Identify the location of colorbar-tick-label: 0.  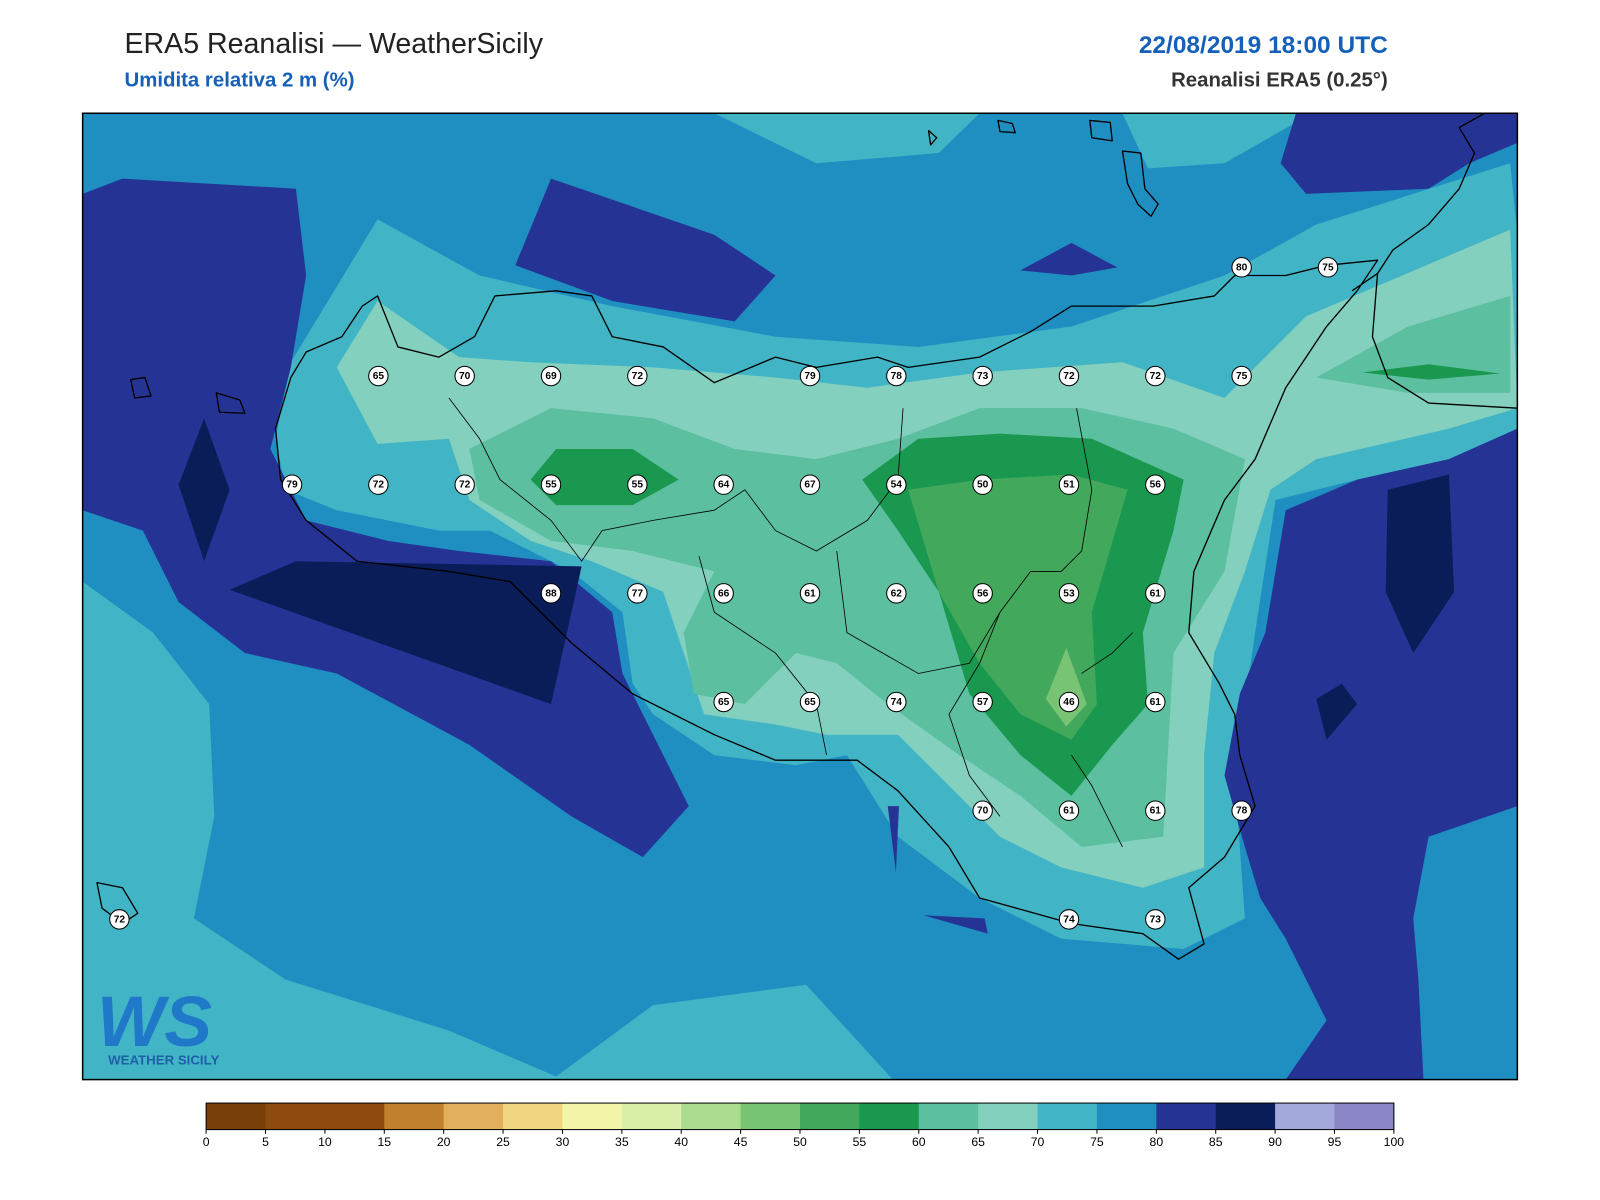
(206, 1142).